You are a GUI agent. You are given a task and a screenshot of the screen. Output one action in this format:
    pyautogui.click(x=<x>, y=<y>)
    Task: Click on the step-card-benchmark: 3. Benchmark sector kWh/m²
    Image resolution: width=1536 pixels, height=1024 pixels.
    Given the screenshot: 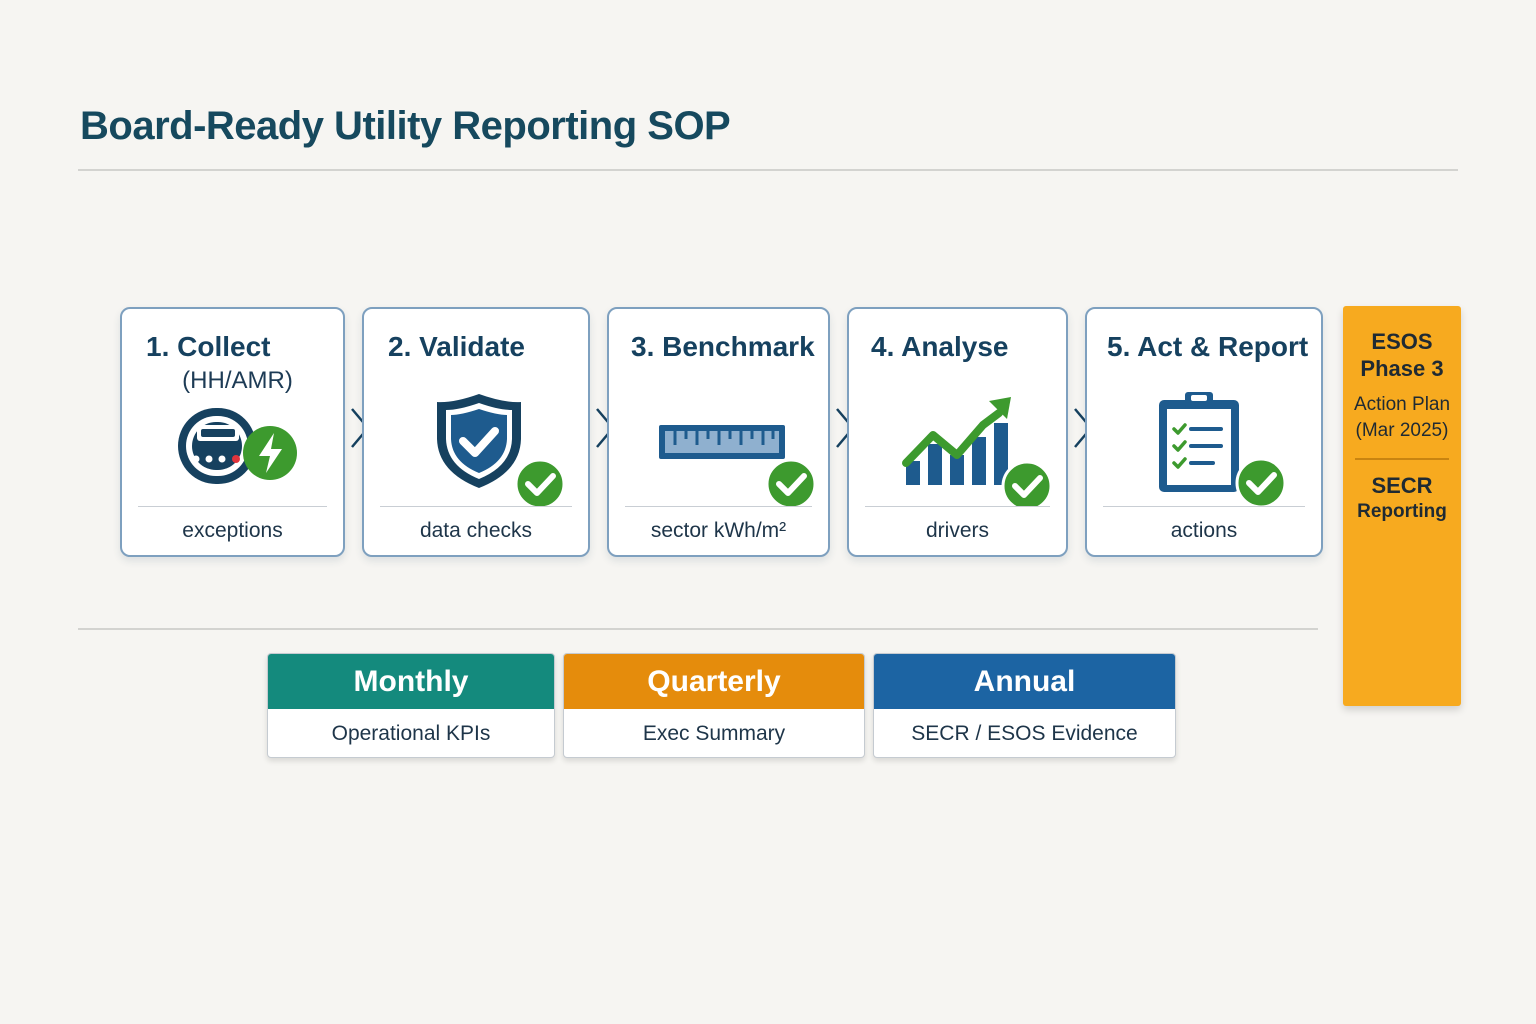 What is the action you would take?
    pyautogui.click(x=718, y=432)
    